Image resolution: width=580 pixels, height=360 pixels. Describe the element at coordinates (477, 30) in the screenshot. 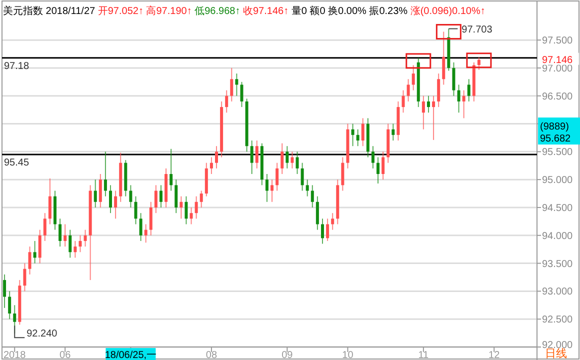

I see `annotation: 97.703` at that location.